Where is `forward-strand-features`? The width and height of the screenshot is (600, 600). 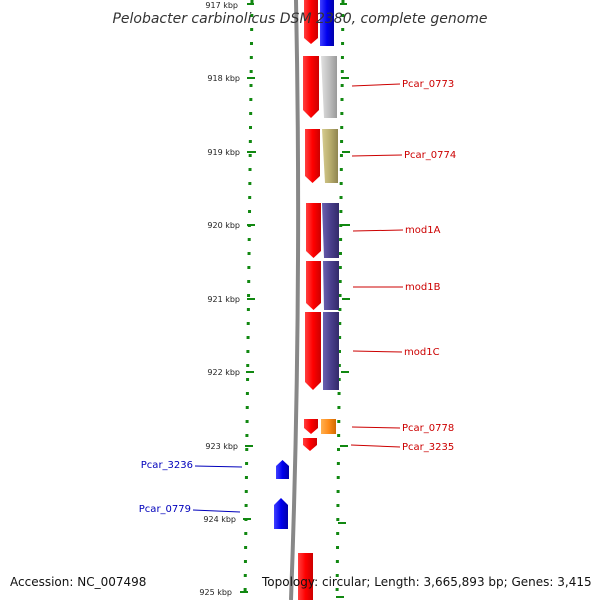
forward-strand-features is located at coordinates (309, 300).